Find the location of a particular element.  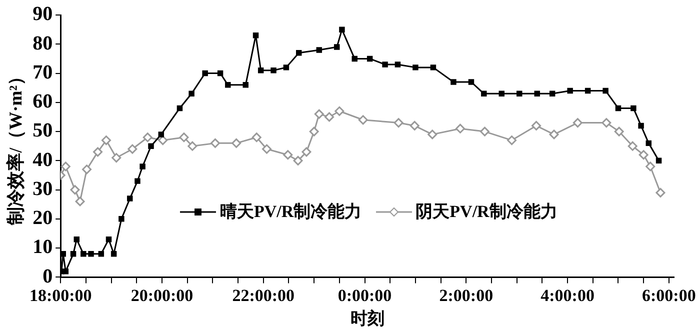

legend-label: 阴天PV/R制冷能力 is located at coordinates (487, 212).